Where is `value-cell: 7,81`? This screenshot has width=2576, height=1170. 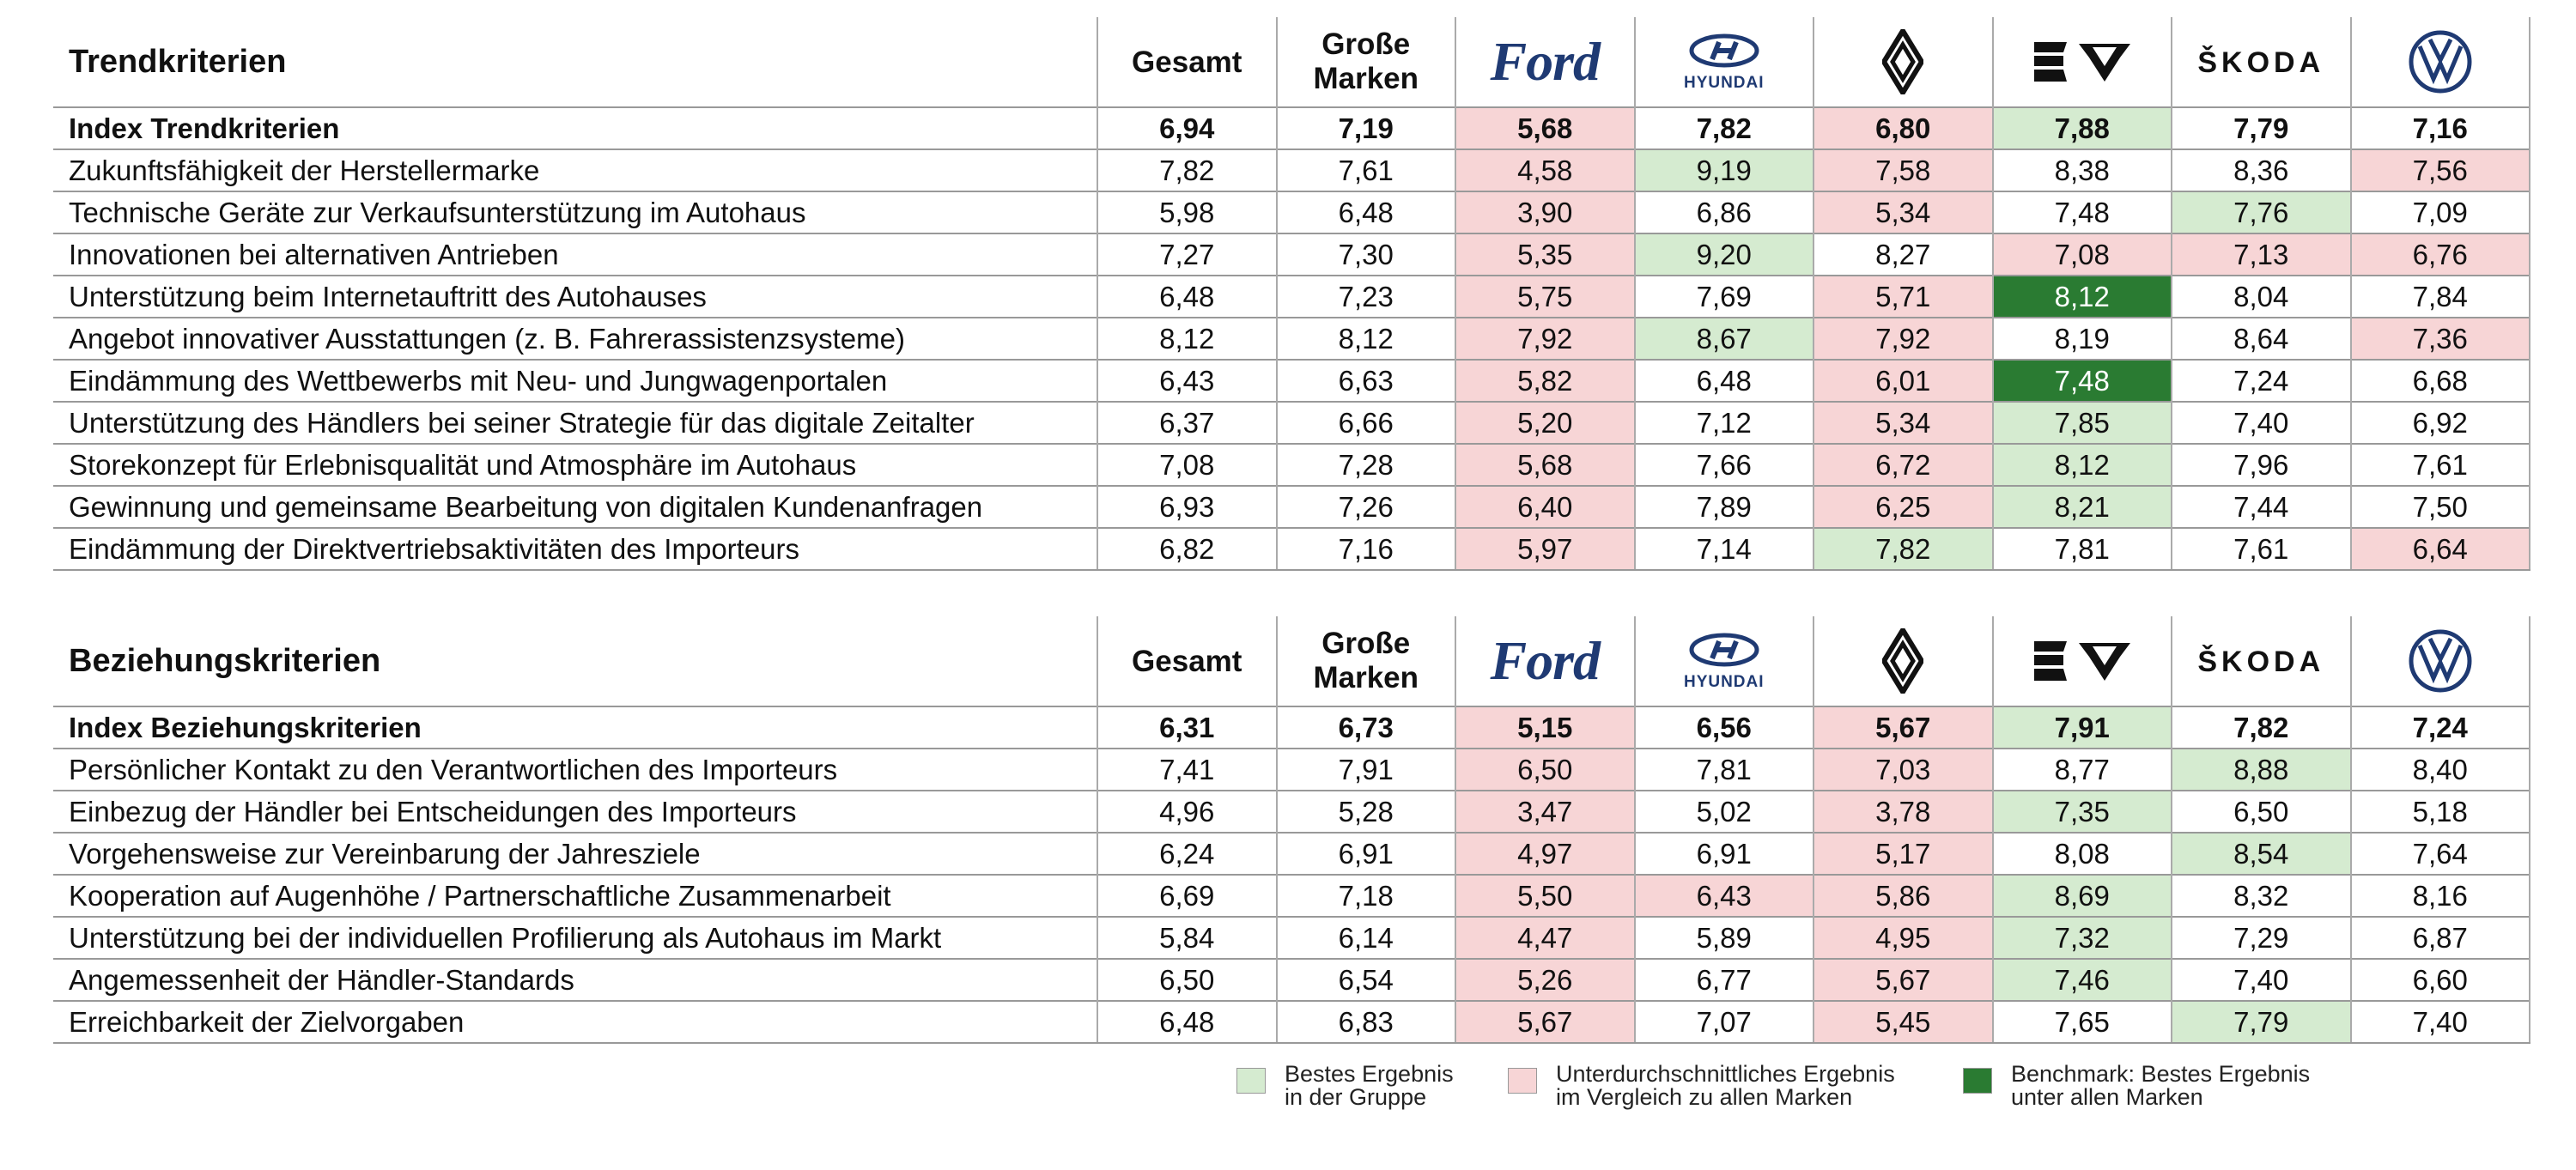
value-cell: 7,81 is located at coordinates (2082, 549).